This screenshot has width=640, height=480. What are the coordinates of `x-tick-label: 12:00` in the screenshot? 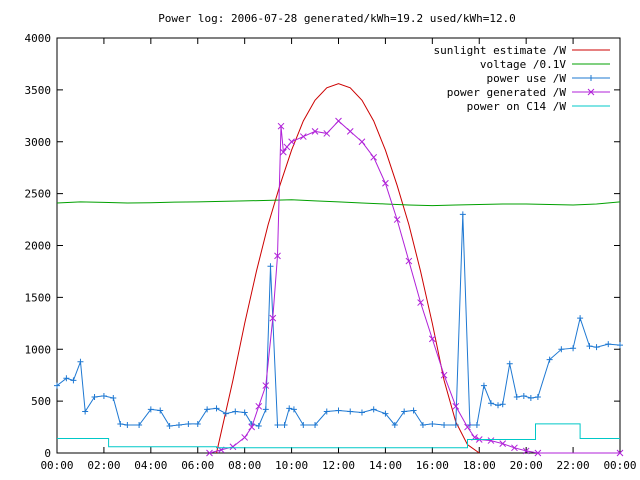 It's located at (338, 465).